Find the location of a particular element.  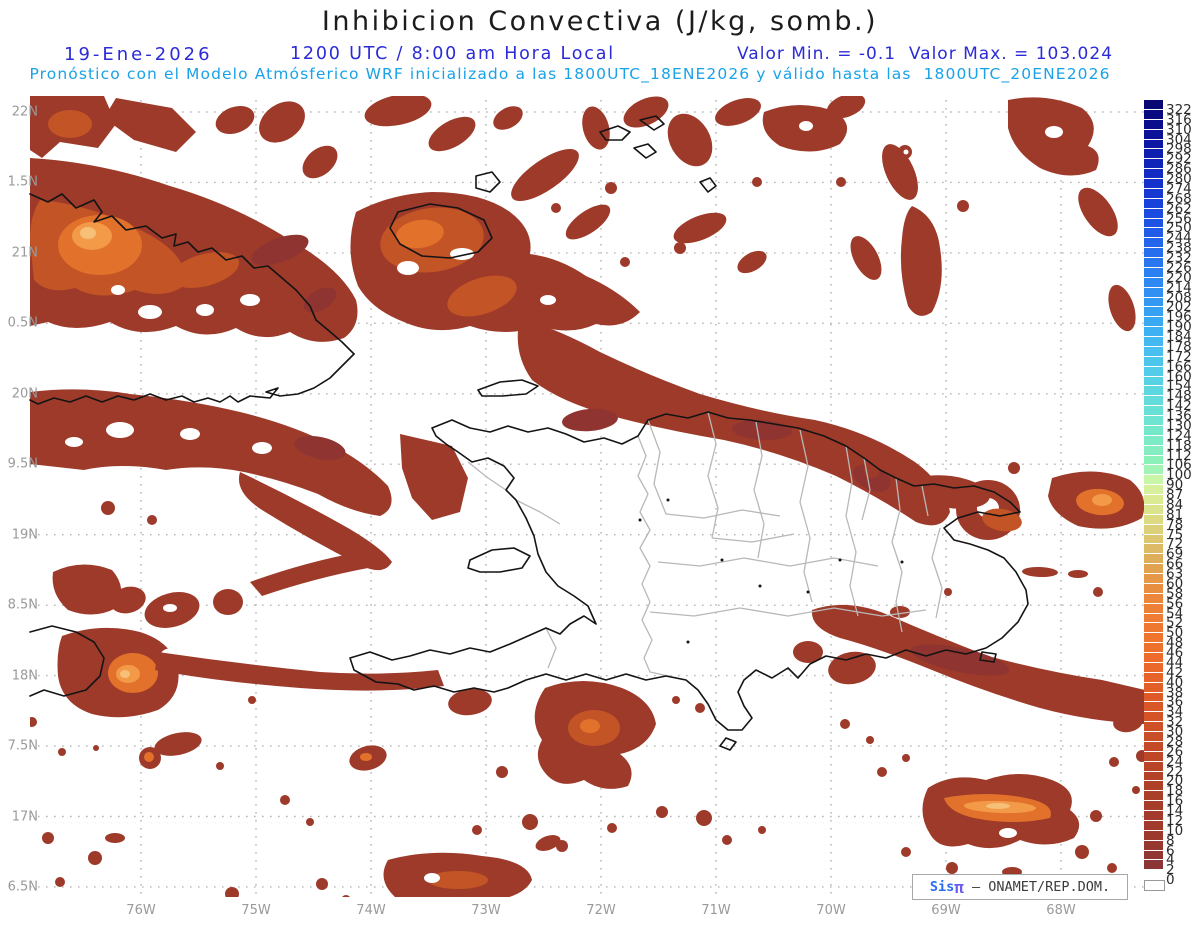

colorbar-tick-label: 208 is located at coordinates (1179, 297).